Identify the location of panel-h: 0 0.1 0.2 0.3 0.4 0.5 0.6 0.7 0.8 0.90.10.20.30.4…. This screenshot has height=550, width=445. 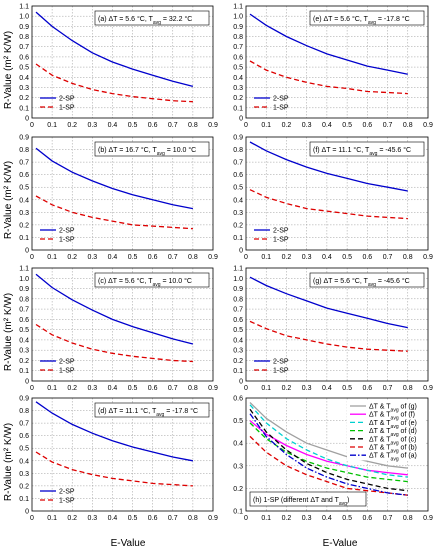
(333, 459).